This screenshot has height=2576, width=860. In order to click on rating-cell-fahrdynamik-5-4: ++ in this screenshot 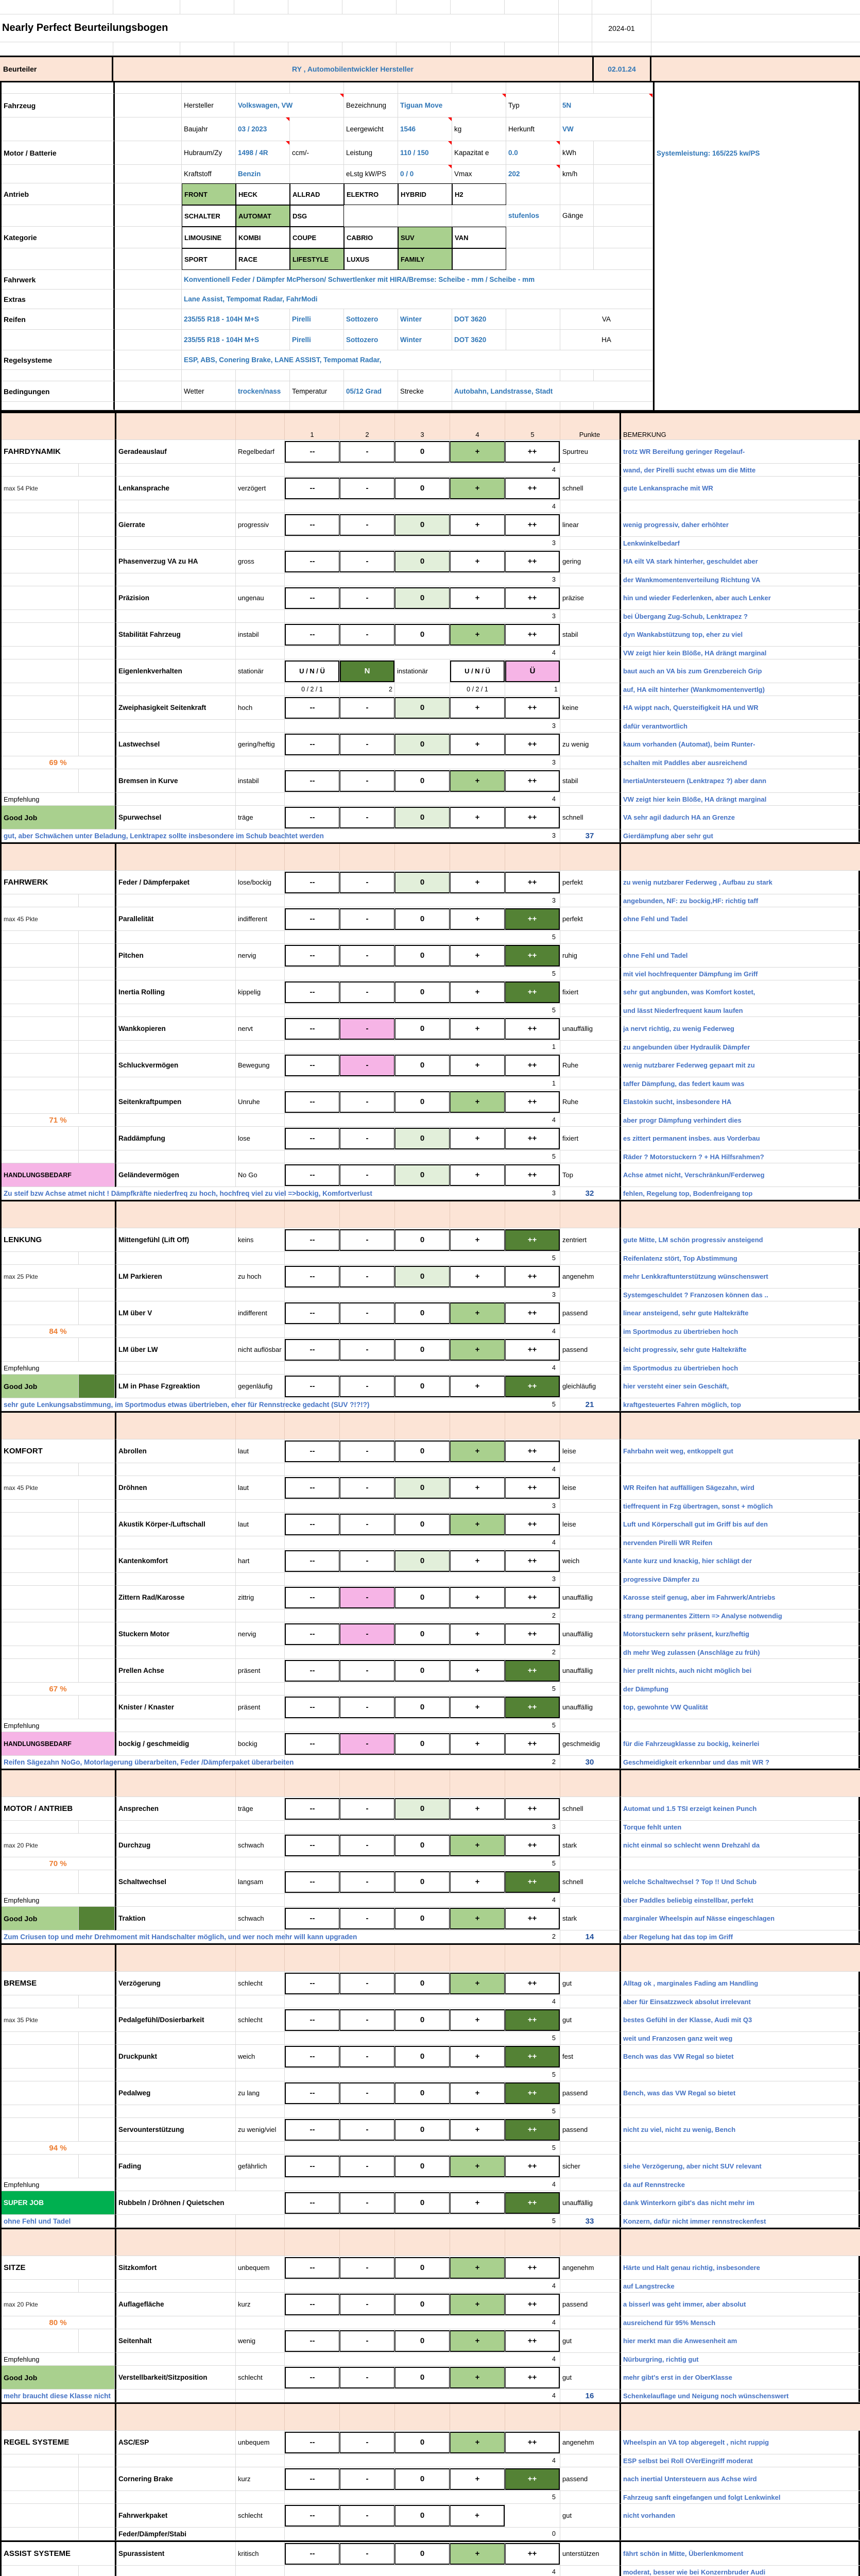, I will do `click(532, 634)`.